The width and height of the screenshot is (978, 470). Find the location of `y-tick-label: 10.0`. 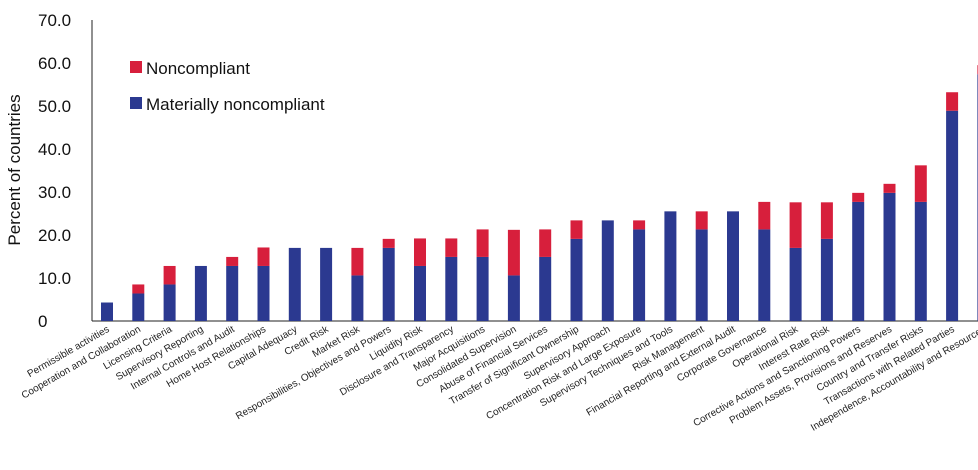

y-tick-label: 10.0 is located at coordinates (54, 278).